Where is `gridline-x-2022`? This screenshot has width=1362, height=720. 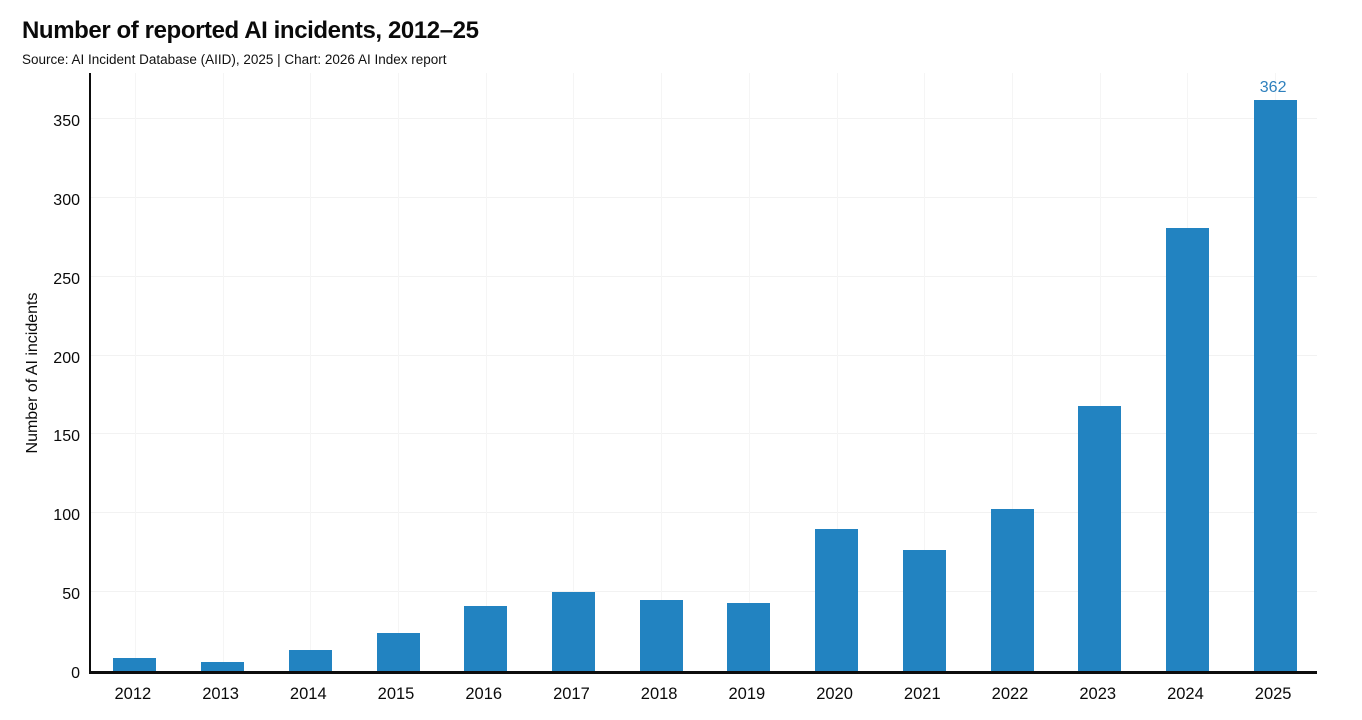
gridline-x-2022 is located at coordinates (1012, 372).